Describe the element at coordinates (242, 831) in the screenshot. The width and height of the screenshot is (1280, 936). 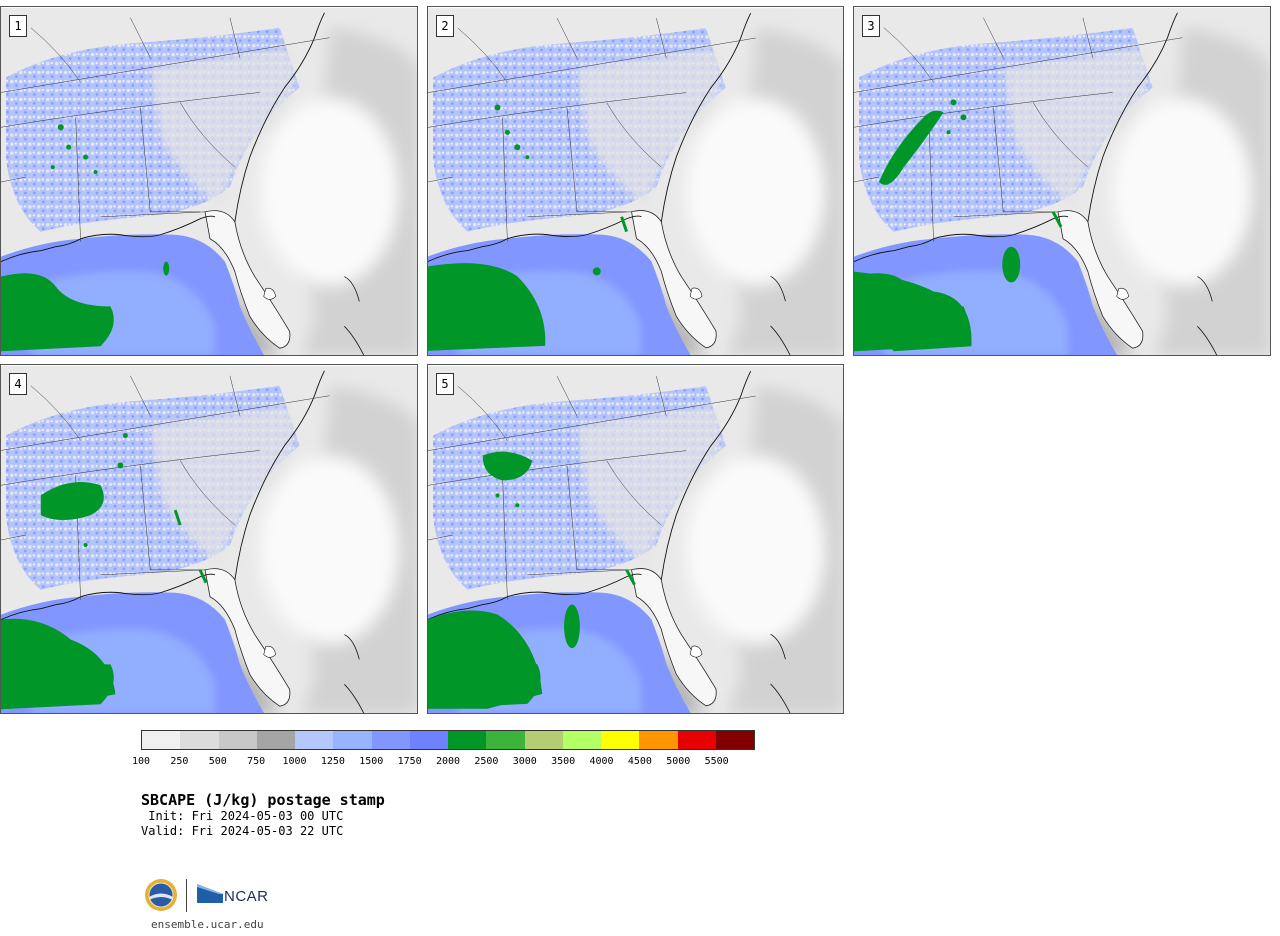
I see `valid-time: Valid: Fri 2024-05-03 22 UTC` at that location.